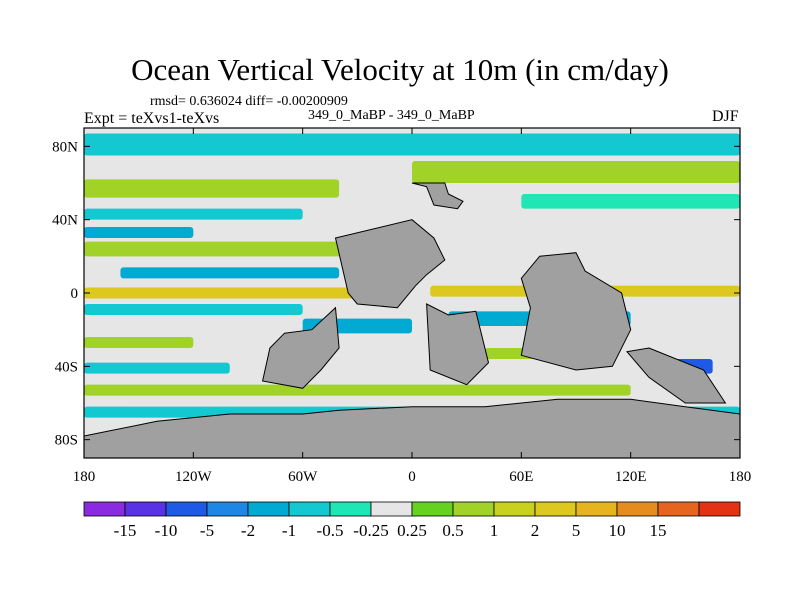 The width and height of the screenshot is (800, 600). I want to click on colorbar-label-4: -1, so click(289, 530).